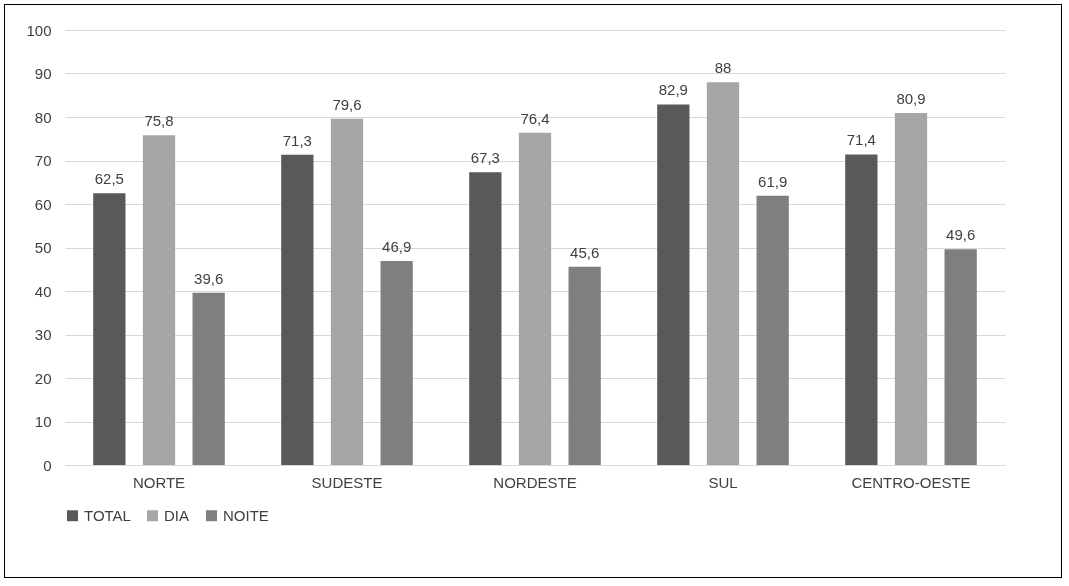  I want to click on y-tick-label: 90, so click(43, 73).